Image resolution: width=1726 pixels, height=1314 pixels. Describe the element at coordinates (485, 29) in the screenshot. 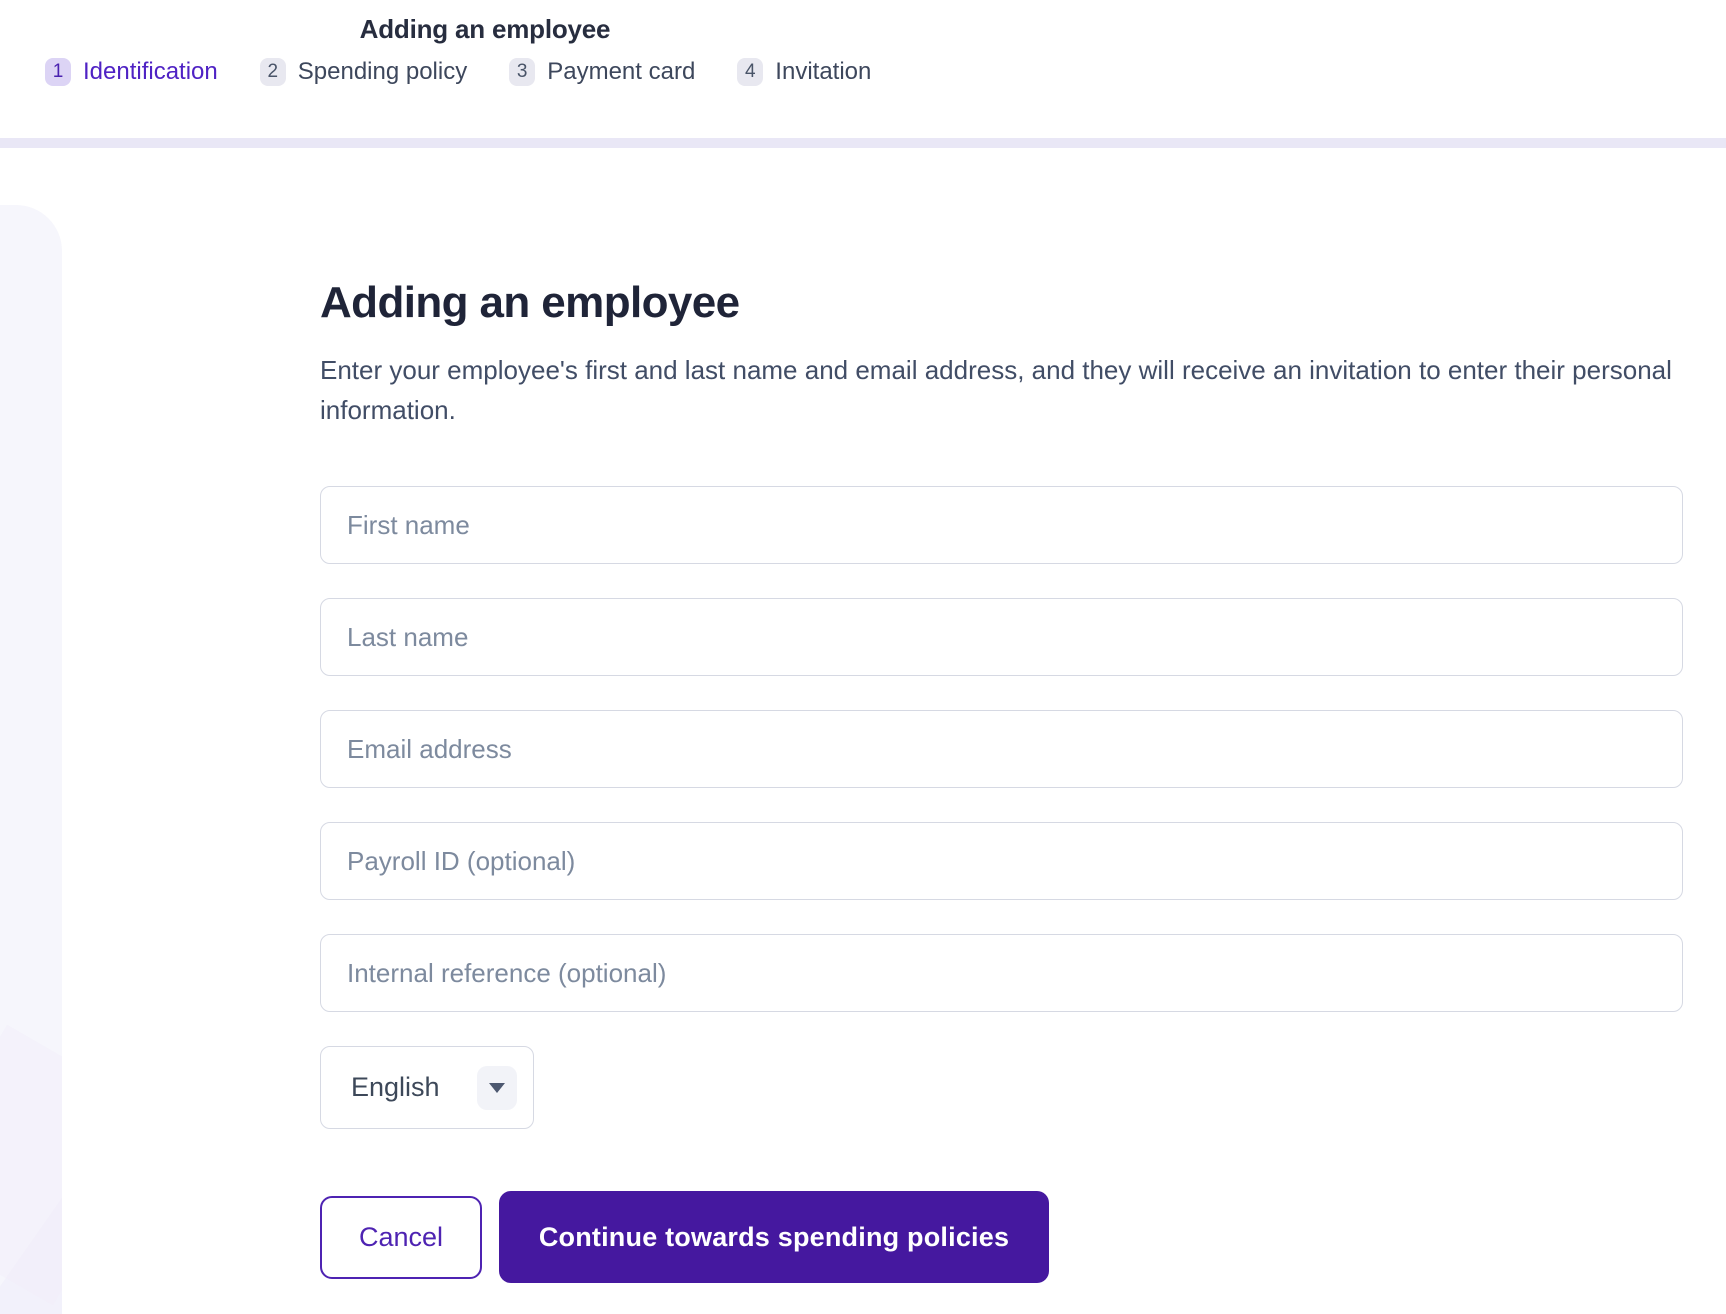

I see `wizard-title: Adding an employee` at that location.